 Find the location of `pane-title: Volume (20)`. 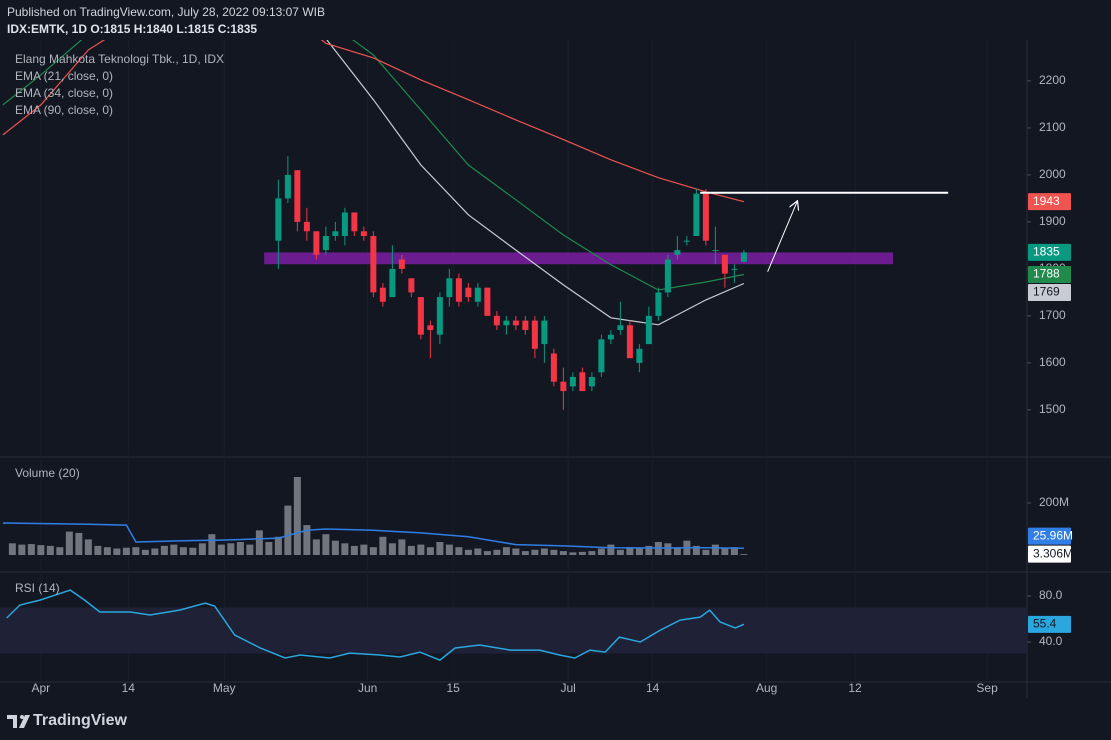

pane-title: Volume (20) is located at coordinates (47, 473).